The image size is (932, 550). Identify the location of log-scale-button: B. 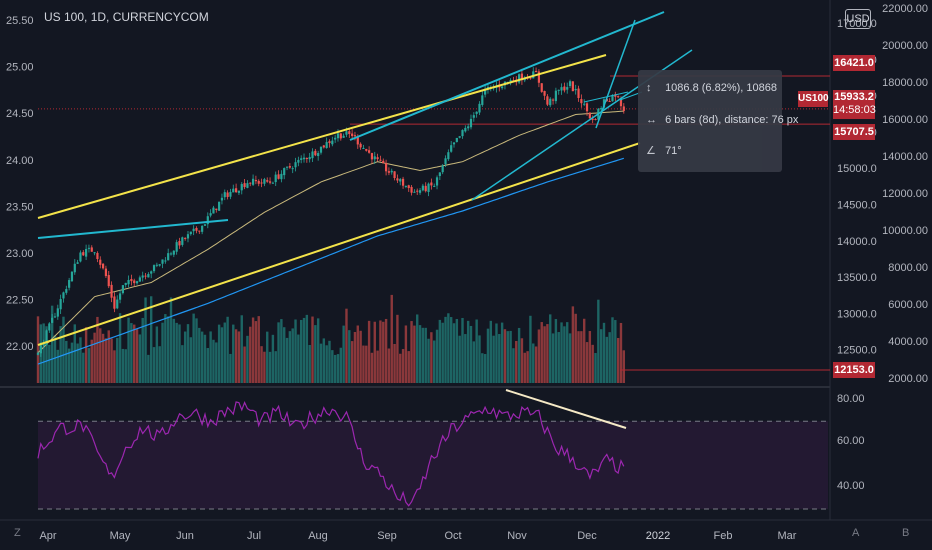
(906, 533).